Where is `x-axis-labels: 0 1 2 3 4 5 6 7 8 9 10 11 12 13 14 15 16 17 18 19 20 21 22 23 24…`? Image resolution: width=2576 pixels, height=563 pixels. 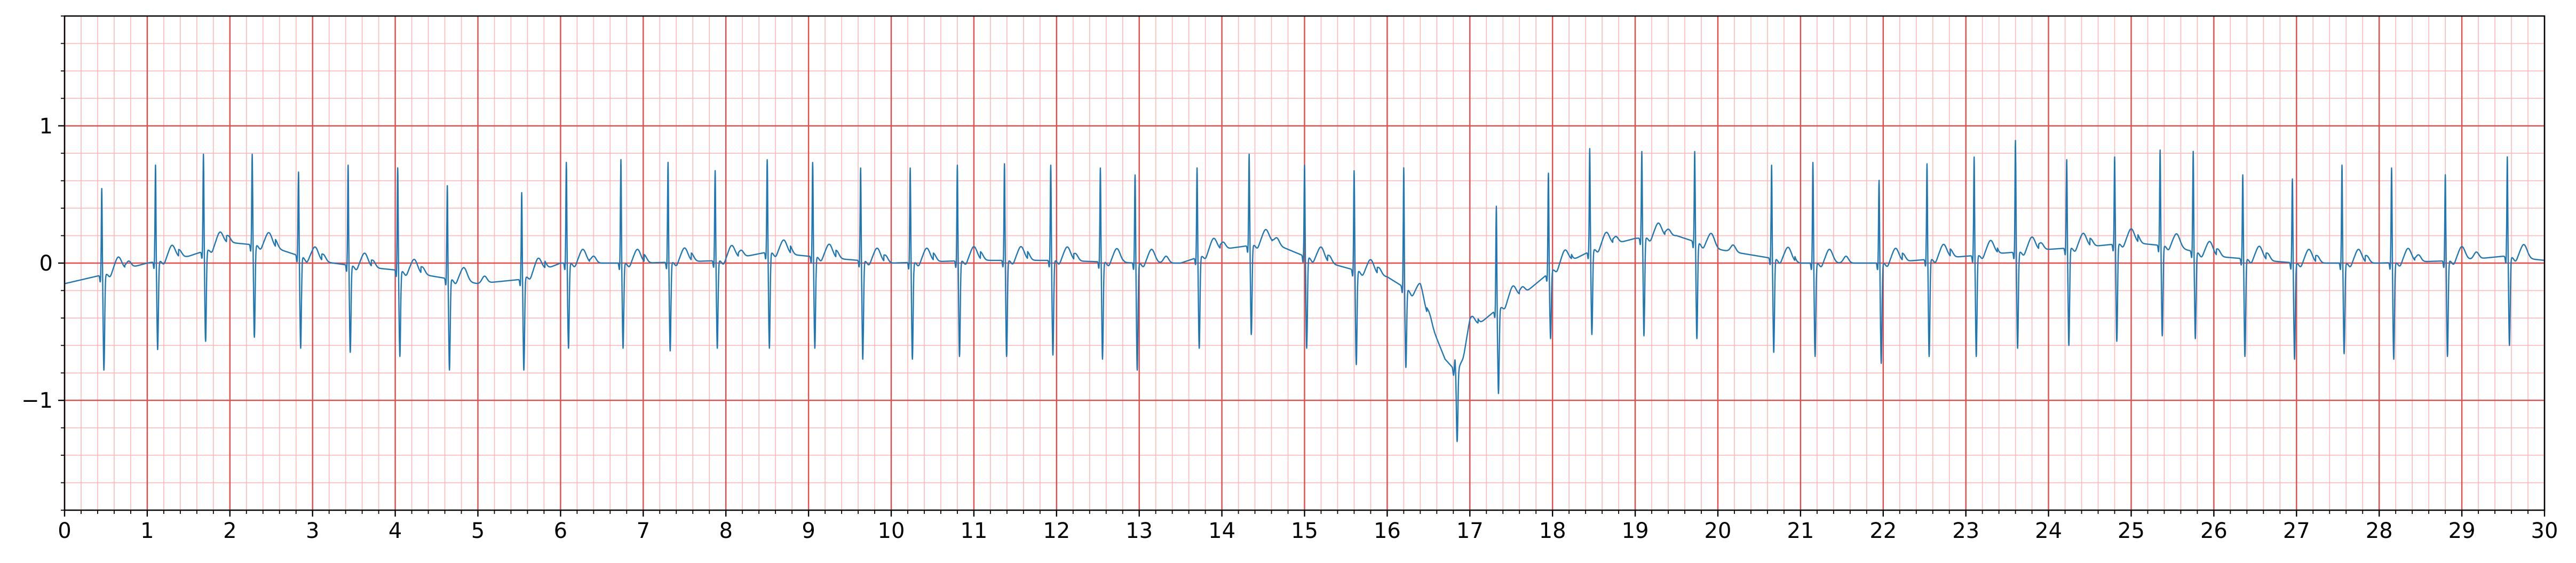 x-axis-labels: 0 1 2 3 4 5 6 7 8 9 10 11 12 13 14 15 16 17 18 19 20 21 22 23 24… is located at coordinates (1308, 531).